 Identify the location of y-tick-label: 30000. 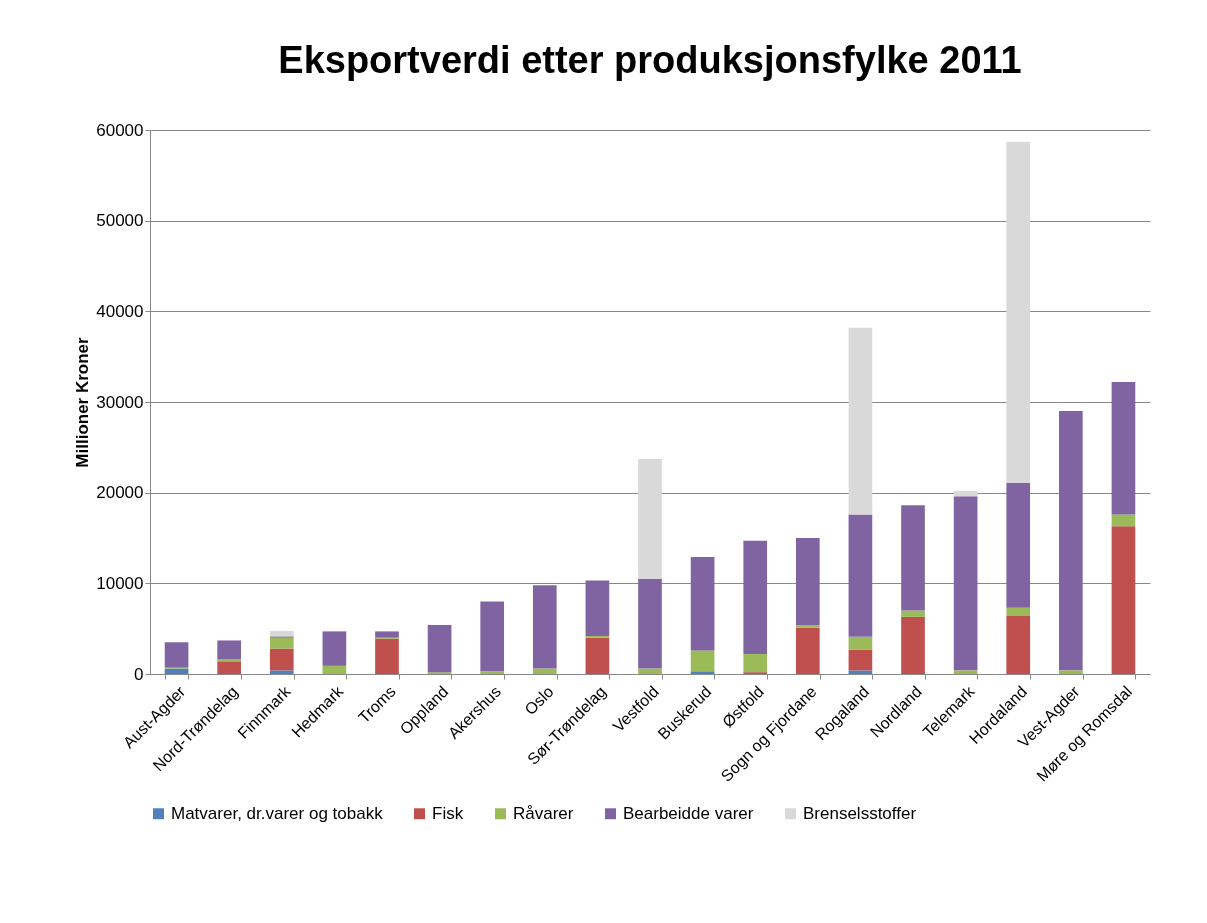
(120, 402).